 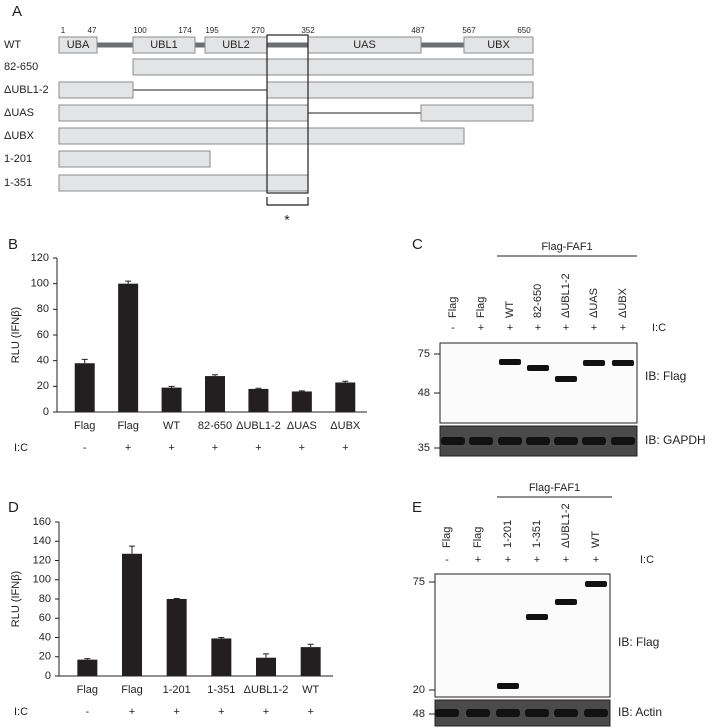 What do you see at coordinates (19, 136) in the screenshot?
I see `construct-label: ΔUBX` at bounding box center [19, 136].